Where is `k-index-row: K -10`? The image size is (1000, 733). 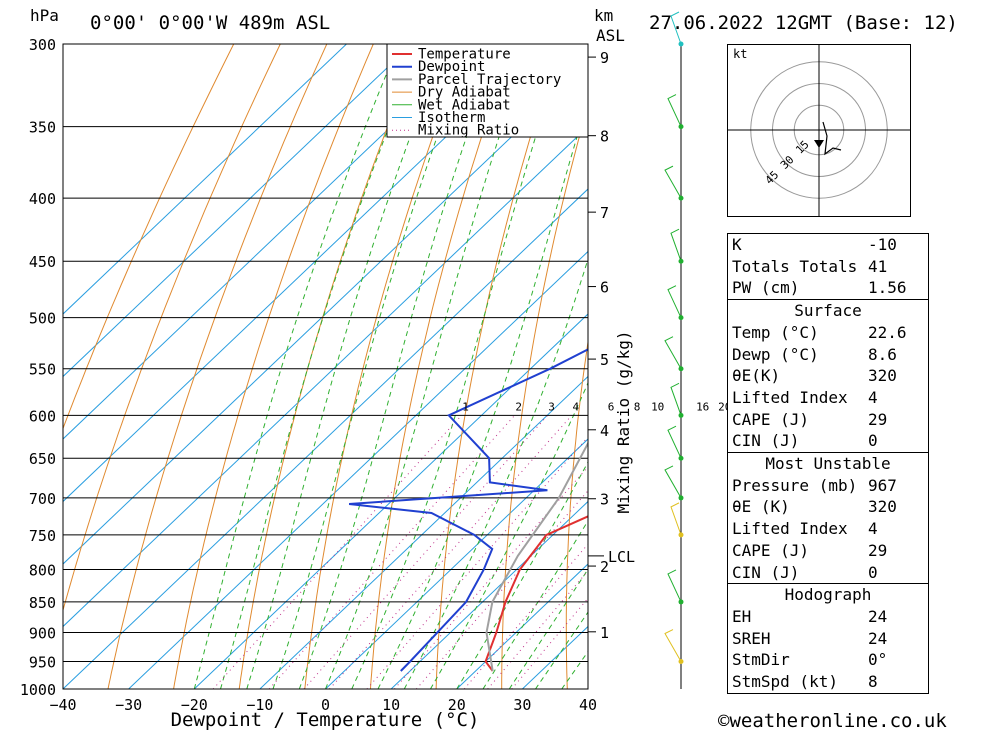 k-index-row: K -10 is located at coordinates (828, 245).